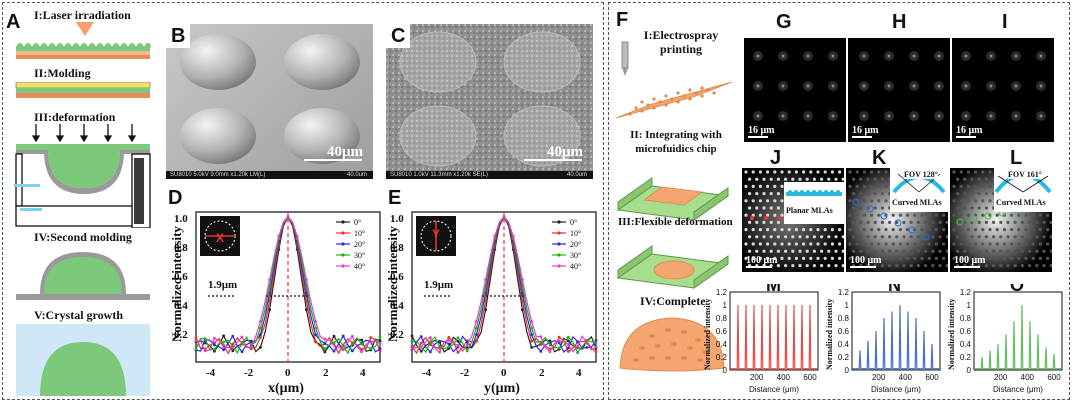 The width and height of the screenshot is (1072, 402). Describe the element at coordinates (397, 219) in the screenshot. I see `ytick-e-10: 1.0` at that location.